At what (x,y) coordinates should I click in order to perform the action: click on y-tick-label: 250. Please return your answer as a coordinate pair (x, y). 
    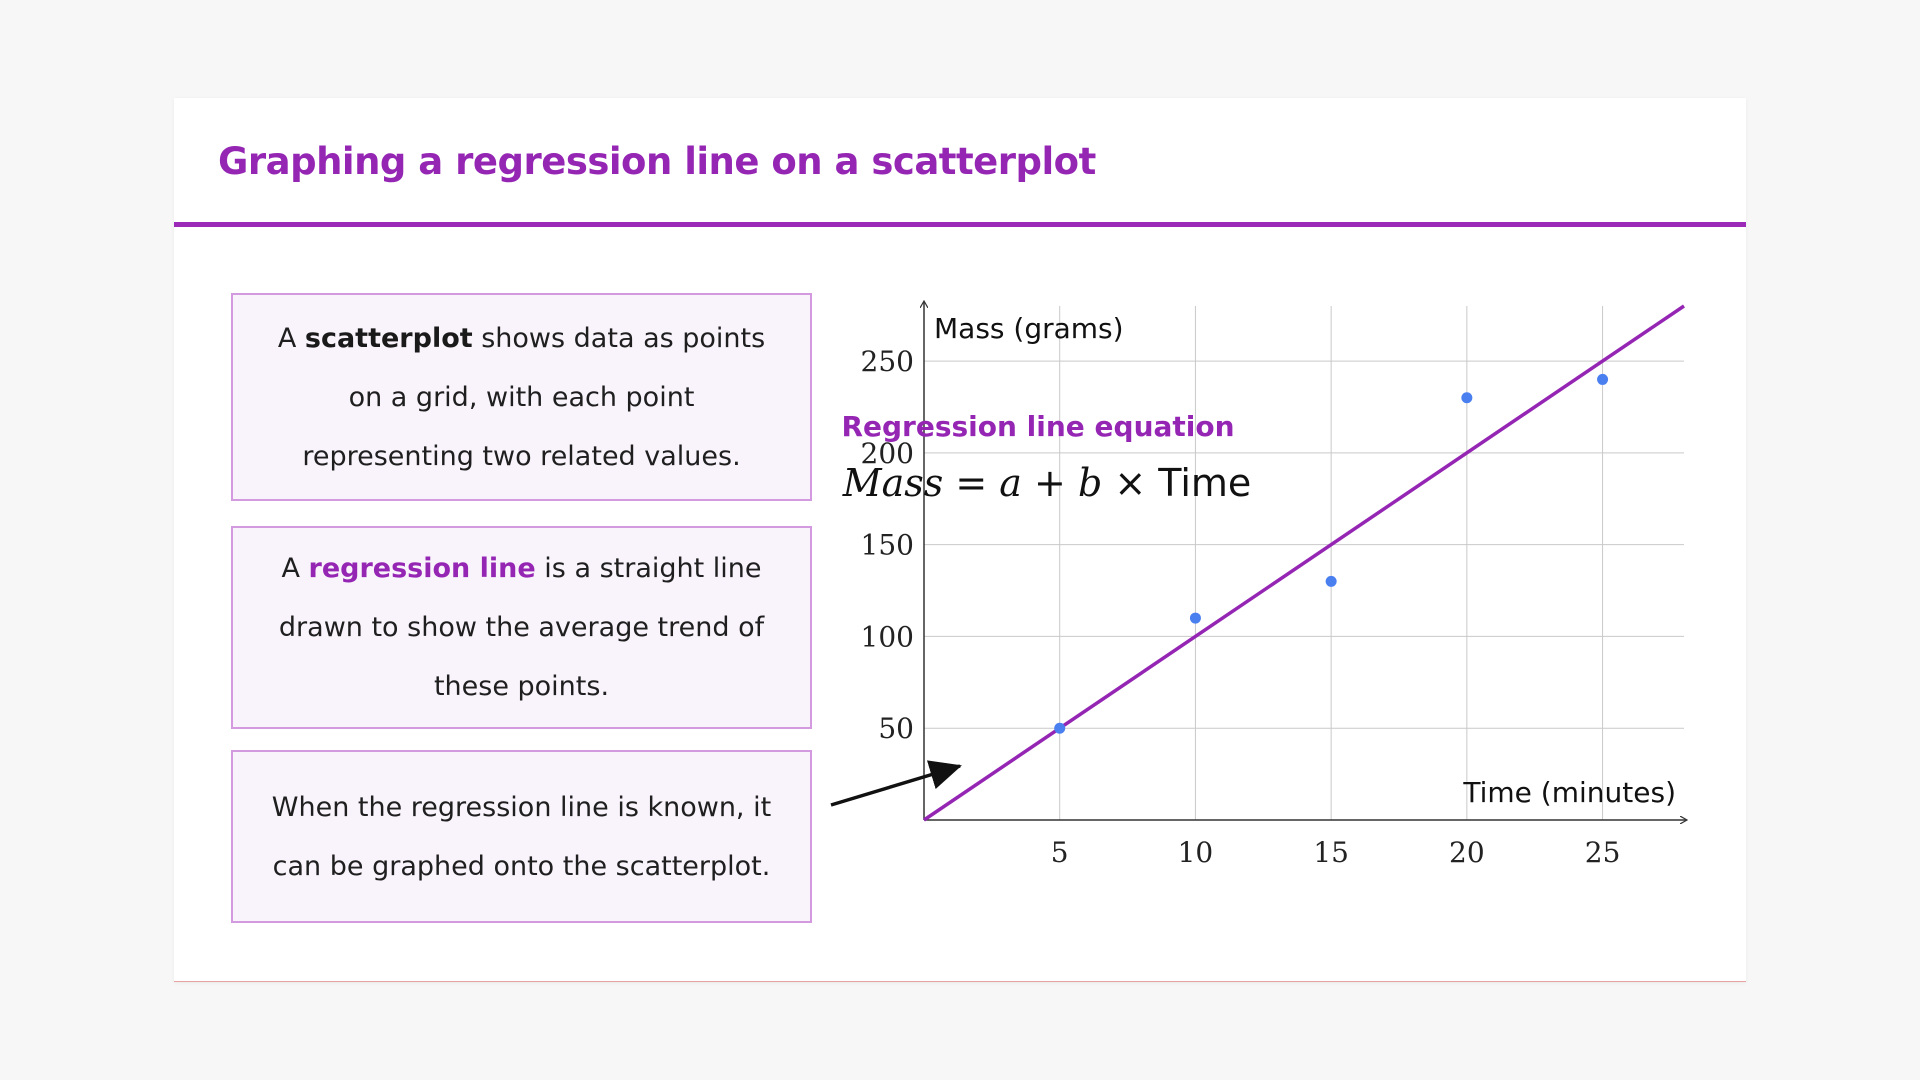
    Looking at the image, I should click on (887, 361).